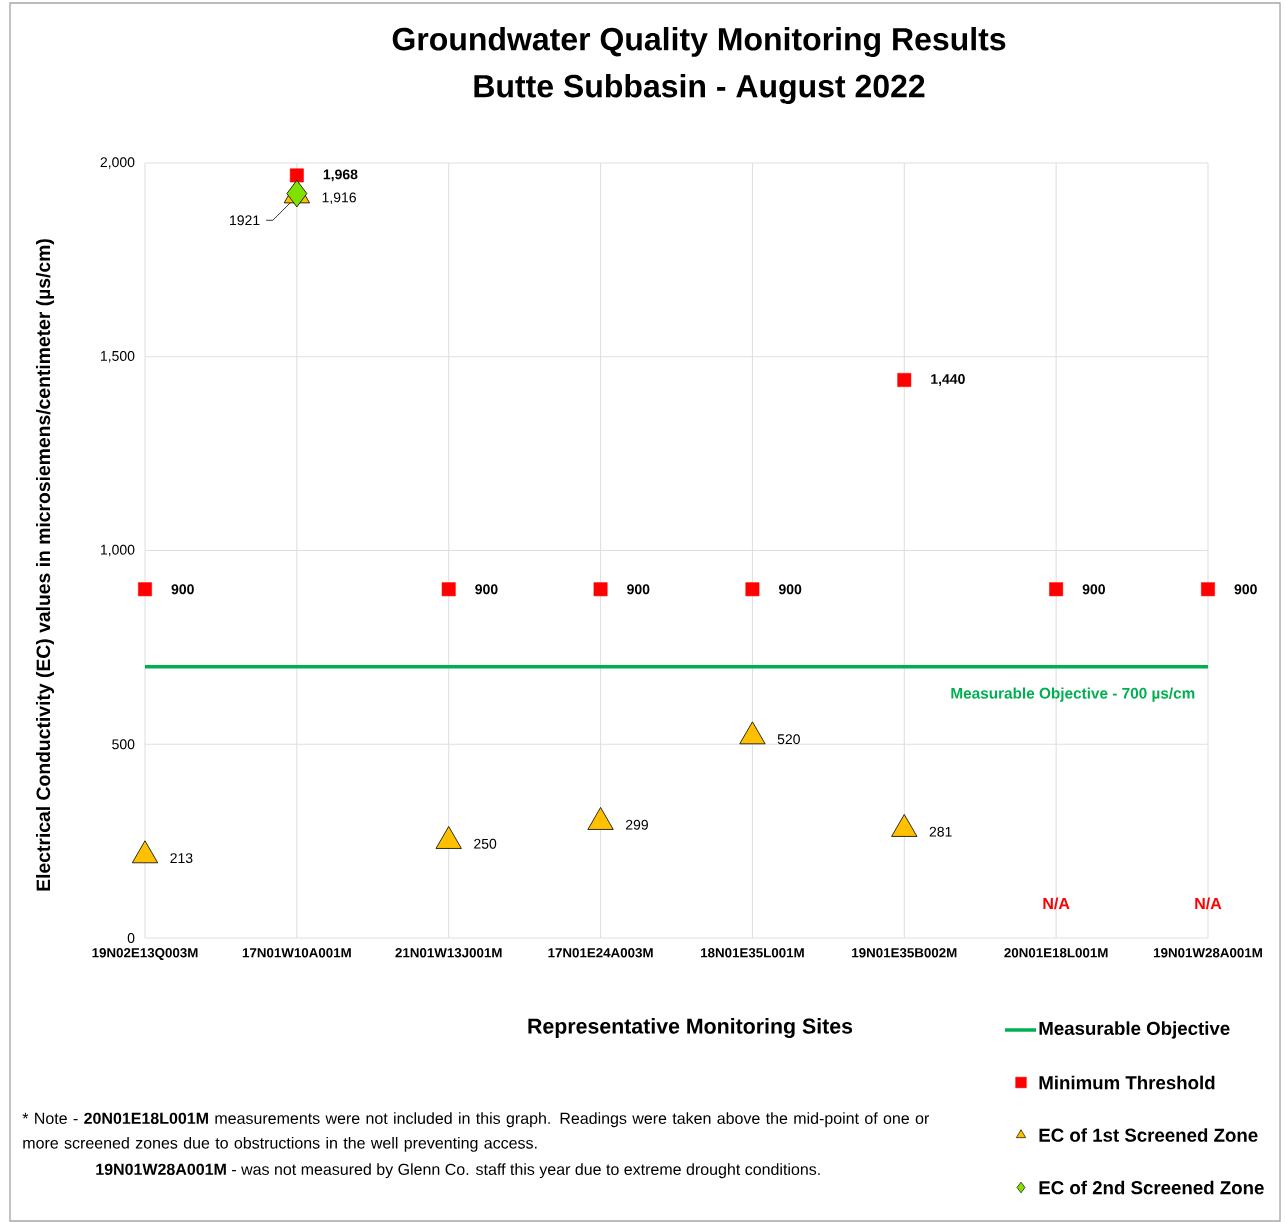  What do you see at coordinates (448, 953) in the screenshot?
I see `x-tick-label: 21N01W13J001M` at bounding box center [448, 953].